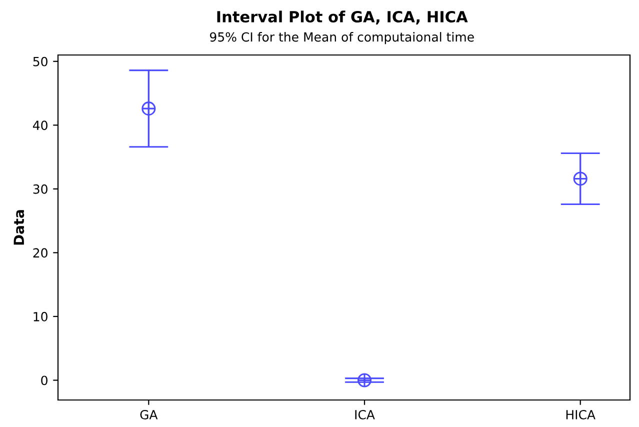 Image resolution: width=639 pixels, height=427 pixels. I want to click on chart-title: Interval Plot of GA, ICA, HICA, so click(342, 17).